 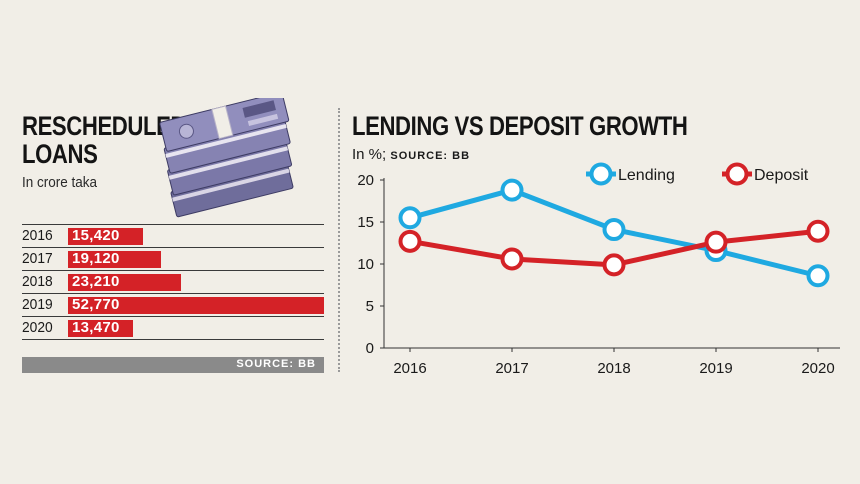 What do you see at coordinates (37, 235) in the screenshot?
I see `loan-year-label: 2016` at bounding box center [37, 235].